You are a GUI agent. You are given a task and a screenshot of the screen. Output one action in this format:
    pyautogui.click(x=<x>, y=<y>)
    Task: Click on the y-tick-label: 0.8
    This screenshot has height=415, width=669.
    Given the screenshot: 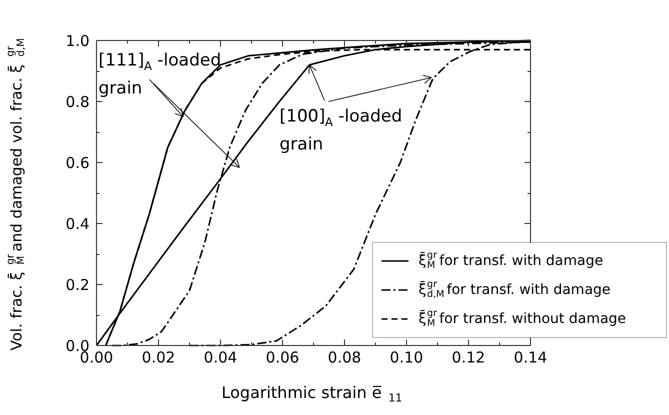 What is the action you would take?
    pyautogui.click(x=78, y=102)
    